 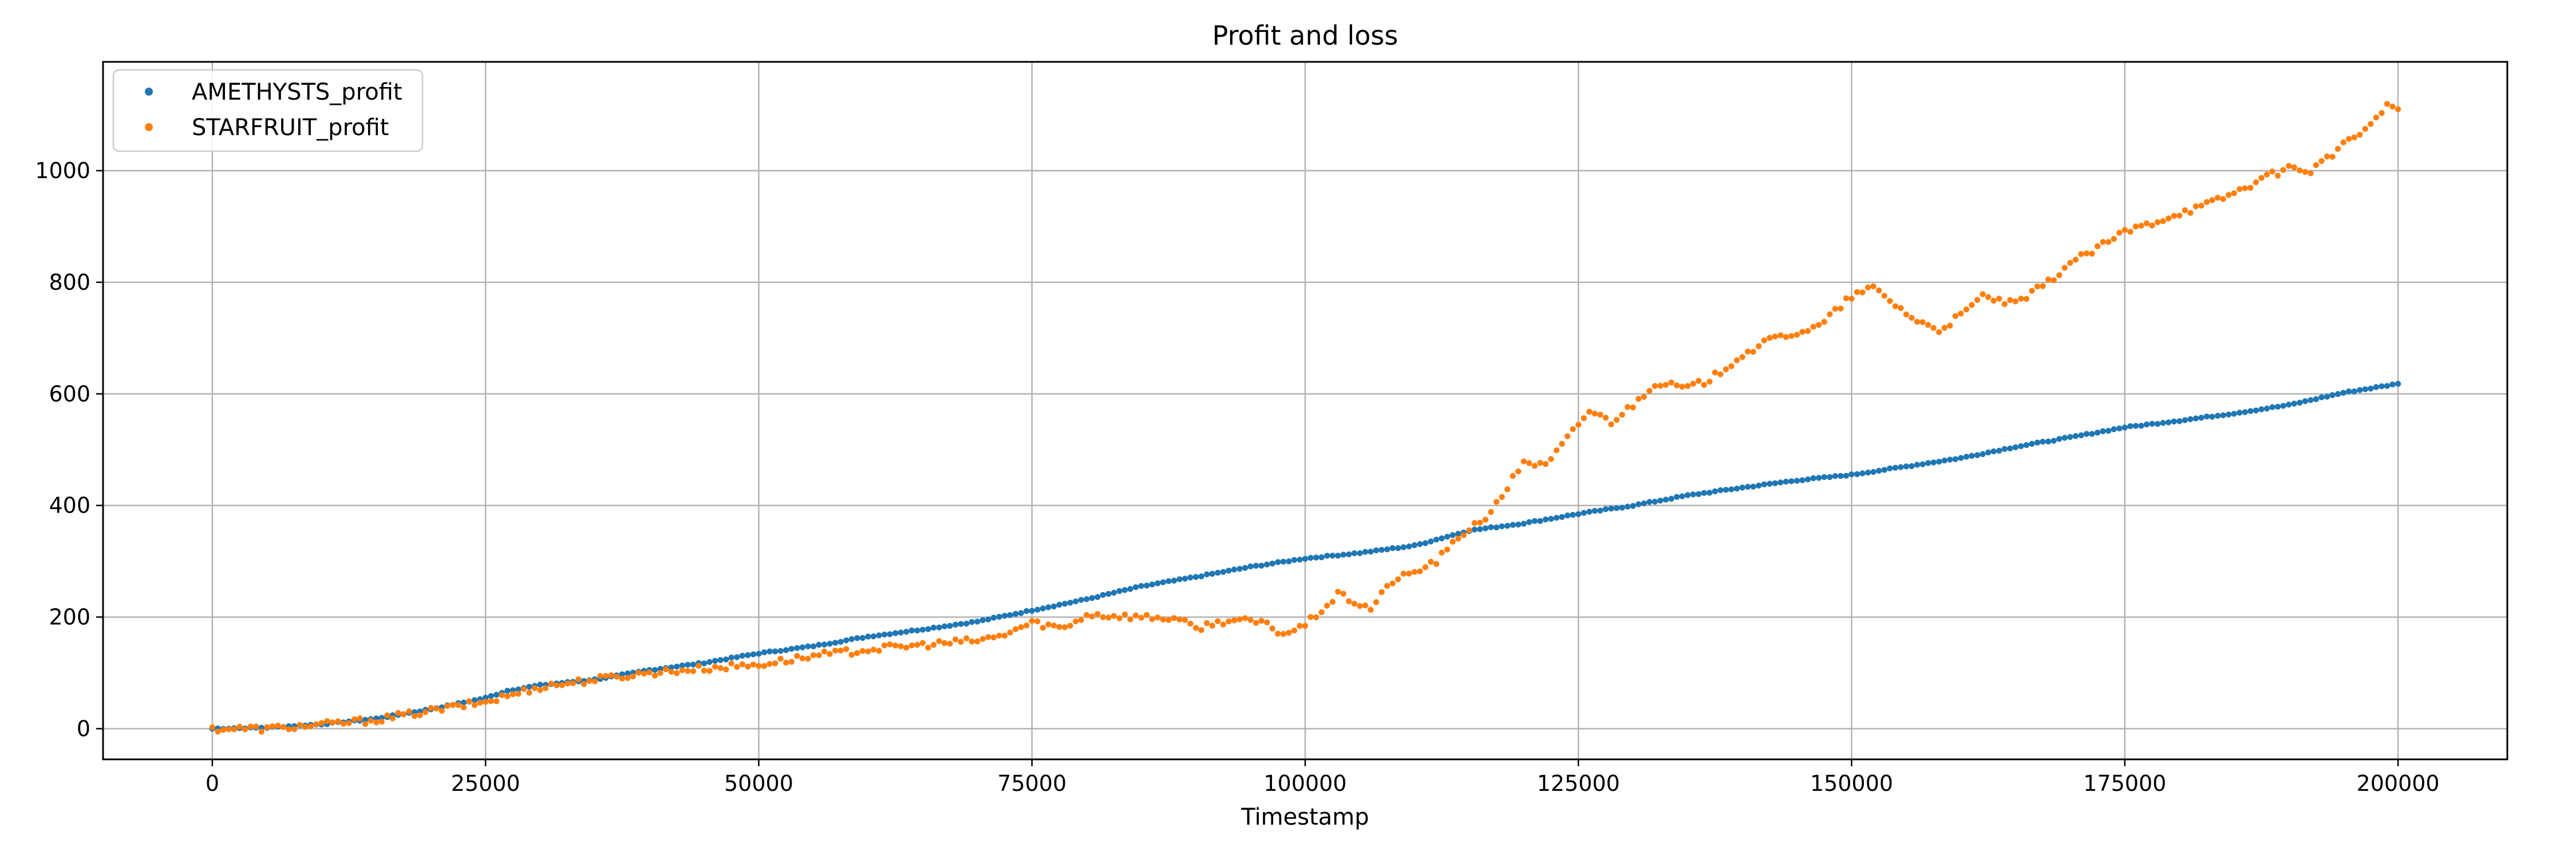 What do you see at coordinates (212, 783) in the screenshot?
I see `x-tick-label: 0` at bounding box center [212, 783].